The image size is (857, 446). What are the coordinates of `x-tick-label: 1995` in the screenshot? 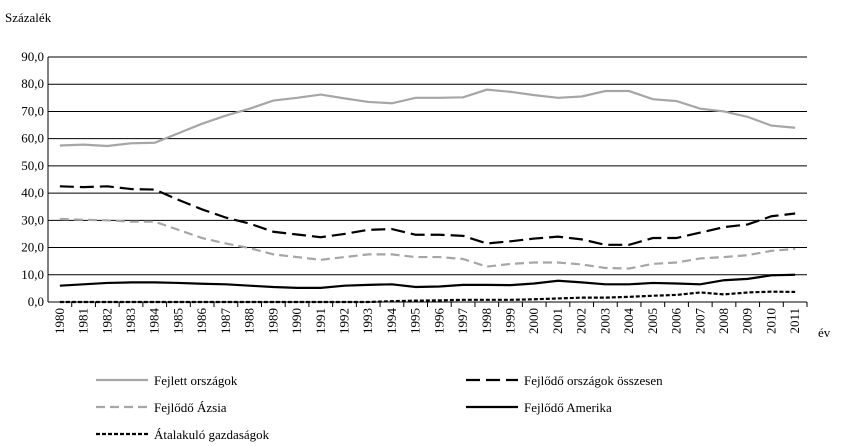 It's located at (415, 321).